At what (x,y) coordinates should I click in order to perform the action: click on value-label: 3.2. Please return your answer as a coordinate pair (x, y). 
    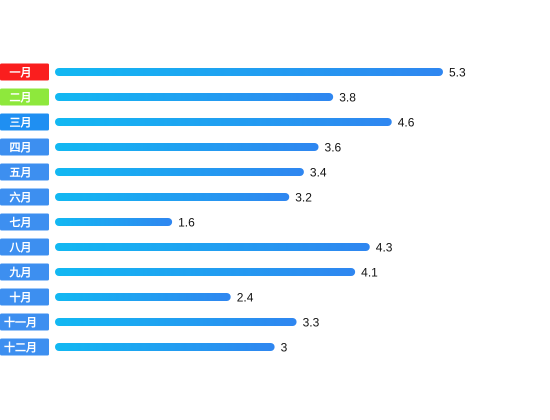
    Looking at the image, I should click on (303, 198).